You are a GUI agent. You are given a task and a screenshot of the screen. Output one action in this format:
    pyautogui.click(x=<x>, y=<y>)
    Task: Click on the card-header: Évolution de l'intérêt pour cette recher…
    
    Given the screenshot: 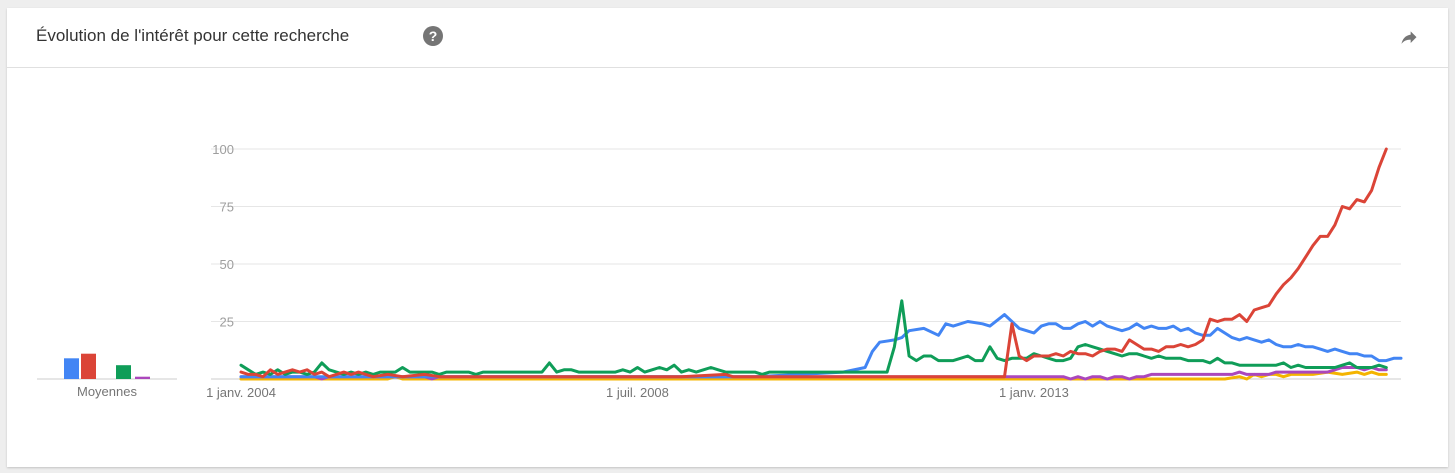 What is the action you would take?
    pyautogui.click(x=727, y=38)
    